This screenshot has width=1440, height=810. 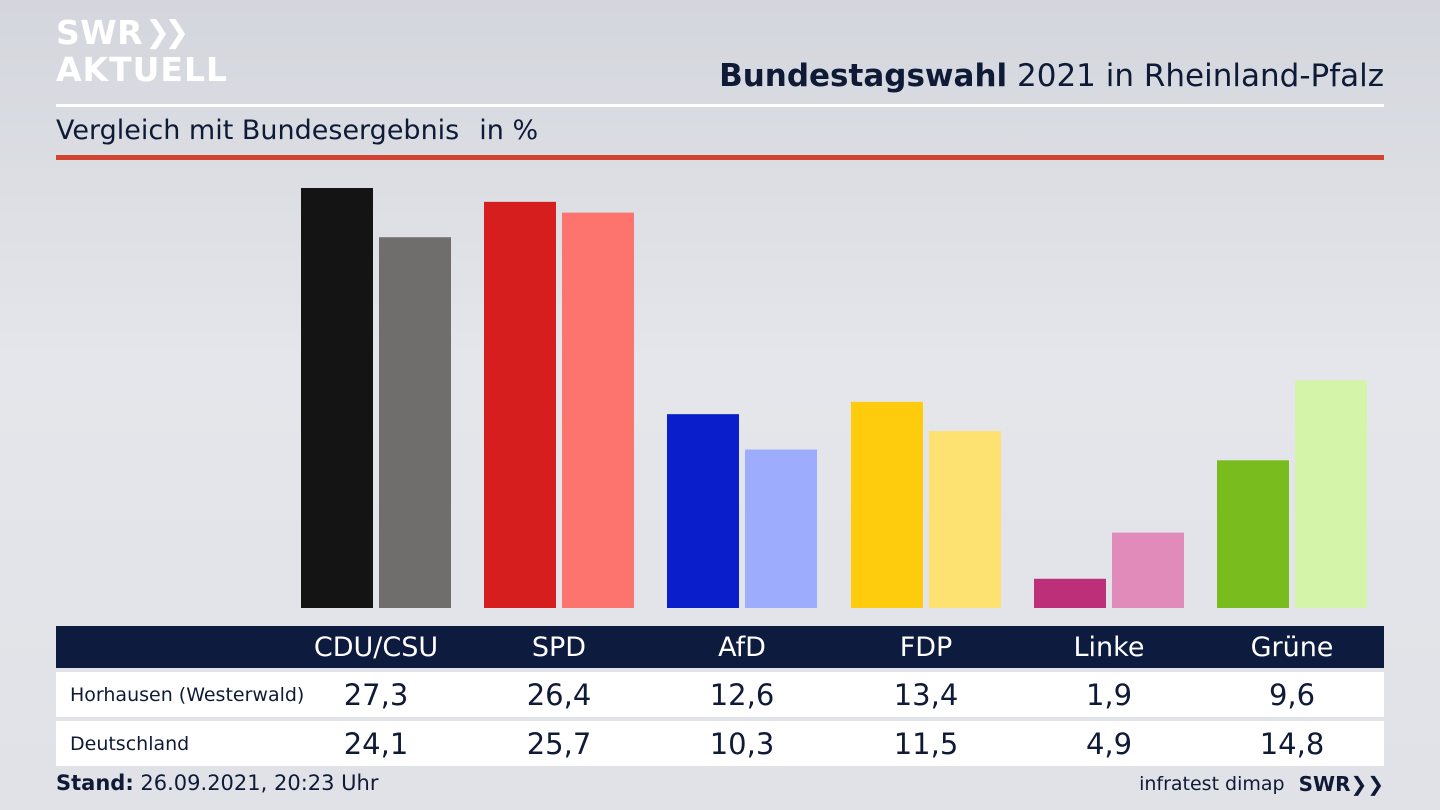 What do you see at coordinates (520, 404) in the screenshot?
I see `bar-spd-horhausen` at bounding box center [520, 404].